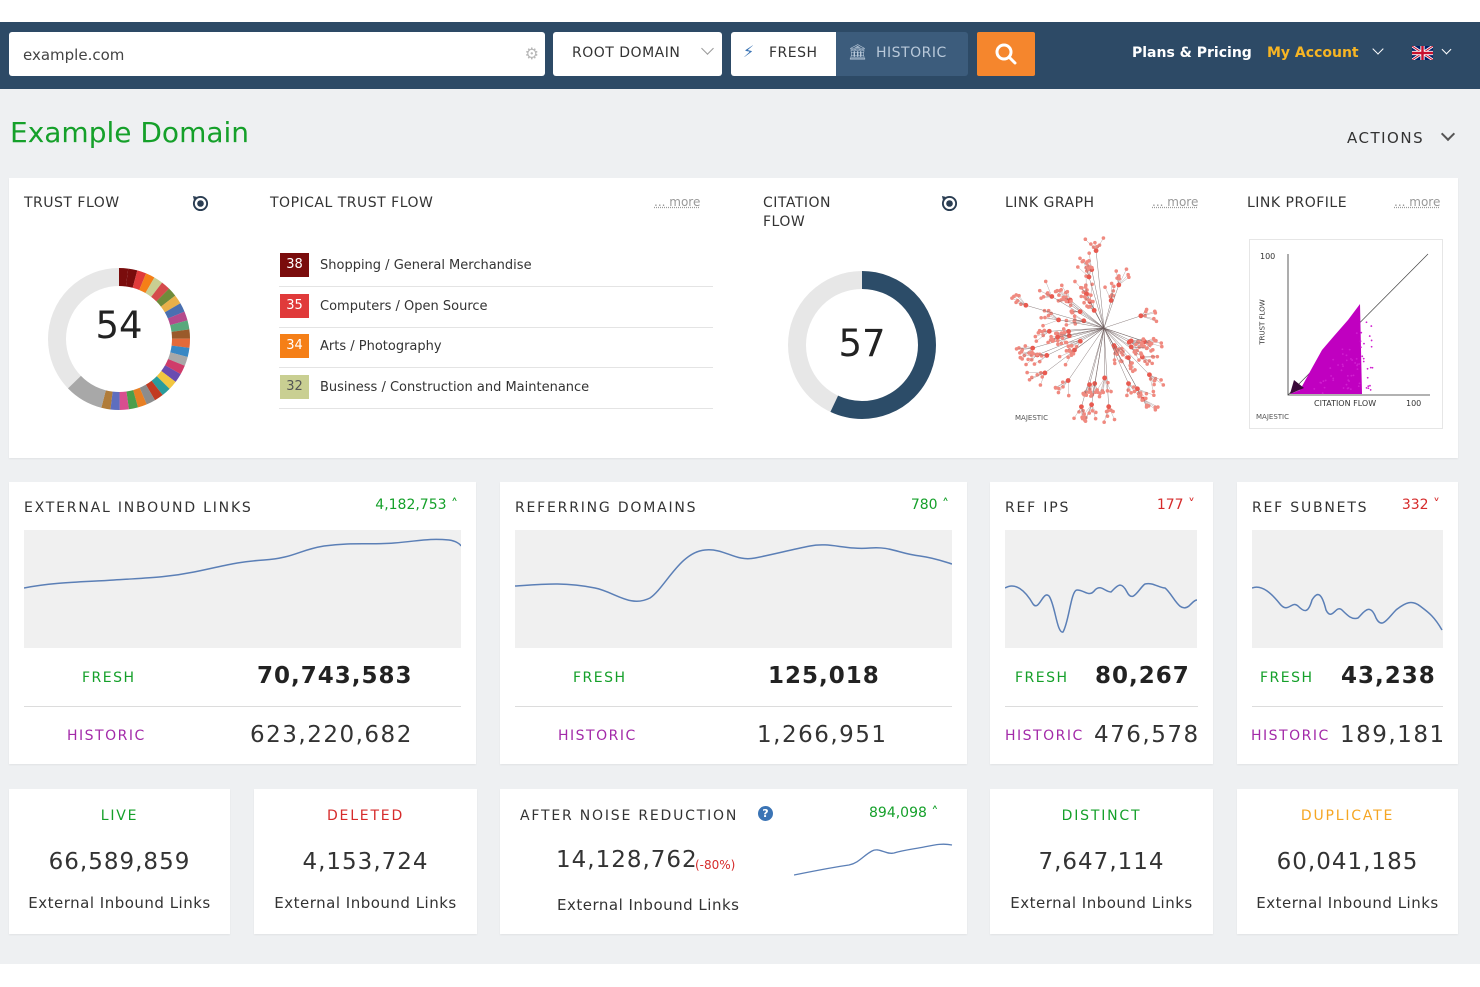 The image size is (1480, 987). I want to click on noise-reduction-title: AFTER NOISE REDUCTION, so click(629, 816).